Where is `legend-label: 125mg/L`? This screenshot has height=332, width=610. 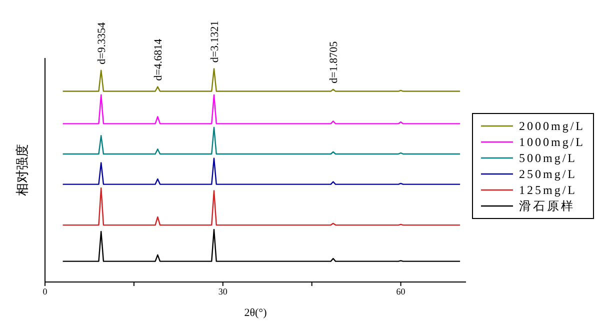
legend-label: 125mg/L is located at coordinates (548, 190).